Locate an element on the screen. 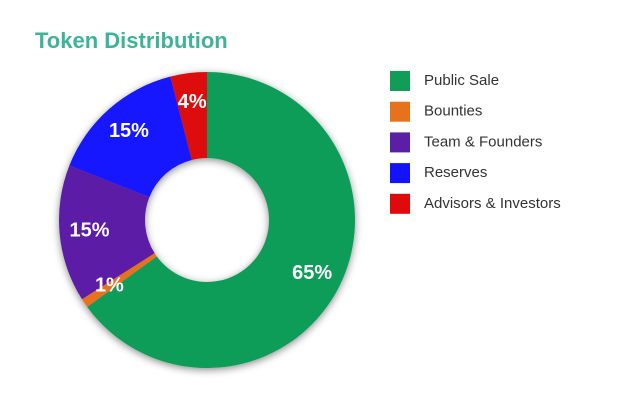 This screenshot has height=402, width=628. value-label: 65% is located at coordinates (312, 273).